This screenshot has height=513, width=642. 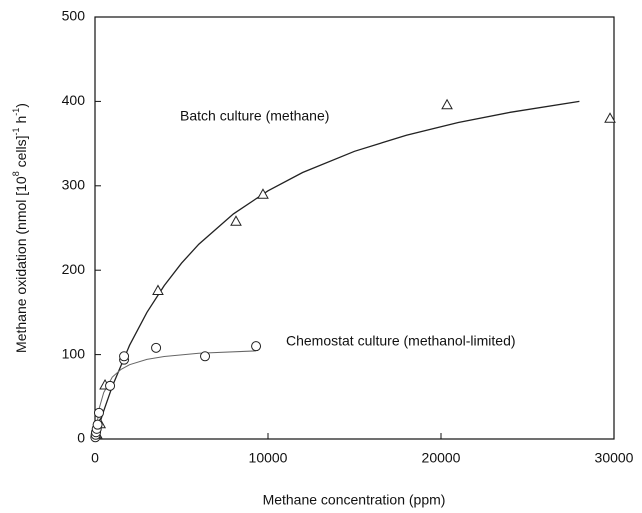 What do you see at coordinates (21, 264) in the screenshot?
I see `y-axis-label-part: Methane oxidation (nmol [10` at bounding box center [21, 264].